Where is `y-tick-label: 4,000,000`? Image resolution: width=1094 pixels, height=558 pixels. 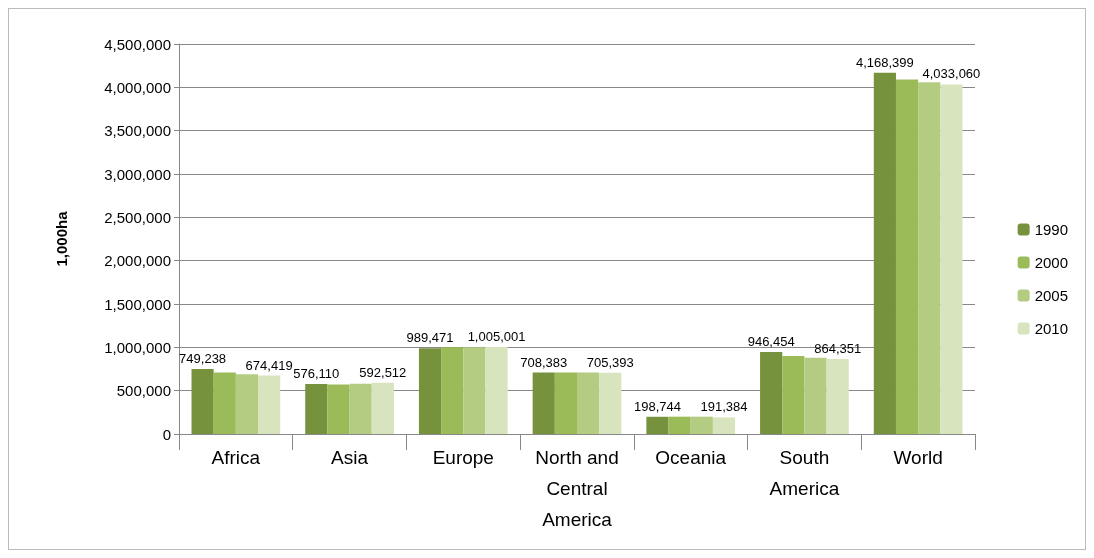
y-tick-label: 4,000,000 is located at coordinates (137, 87).